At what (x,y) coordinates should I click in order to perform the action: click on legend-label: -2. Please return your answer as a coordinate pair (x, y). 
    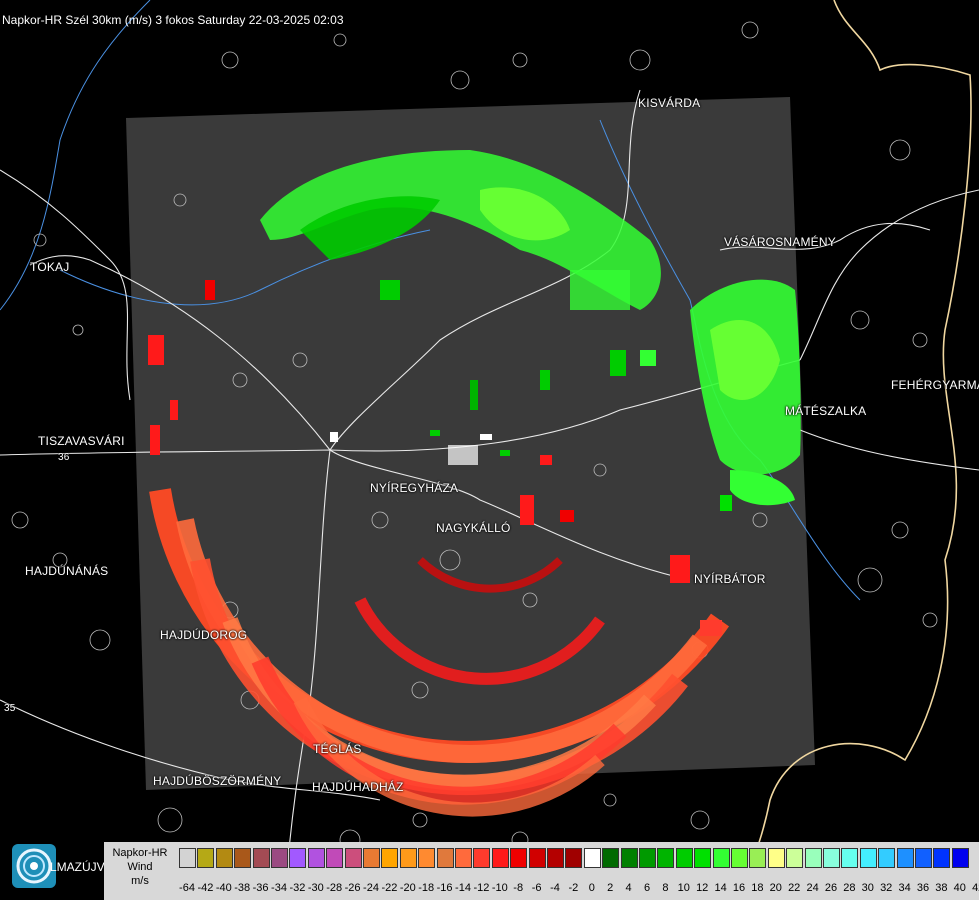
    Looking at the image, I should click on (573, 888).